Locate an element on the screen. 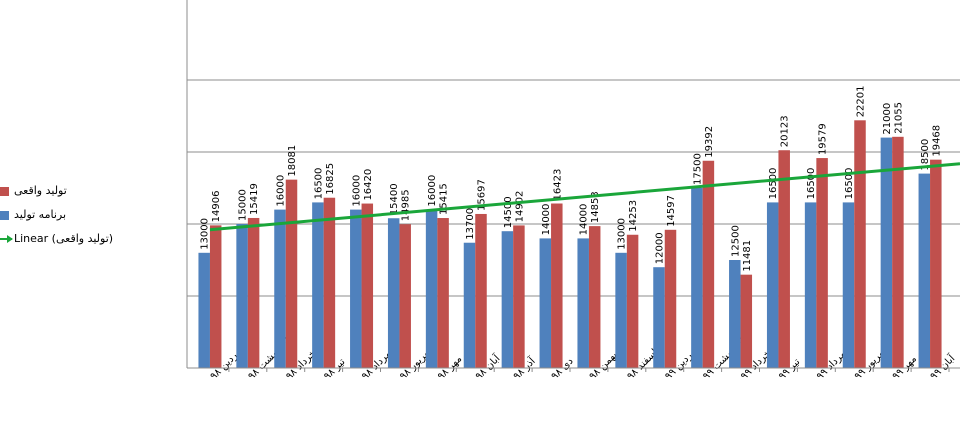 The image size is (960, 438). data-label-plan: 13700 is located at coordinates (470, 224).